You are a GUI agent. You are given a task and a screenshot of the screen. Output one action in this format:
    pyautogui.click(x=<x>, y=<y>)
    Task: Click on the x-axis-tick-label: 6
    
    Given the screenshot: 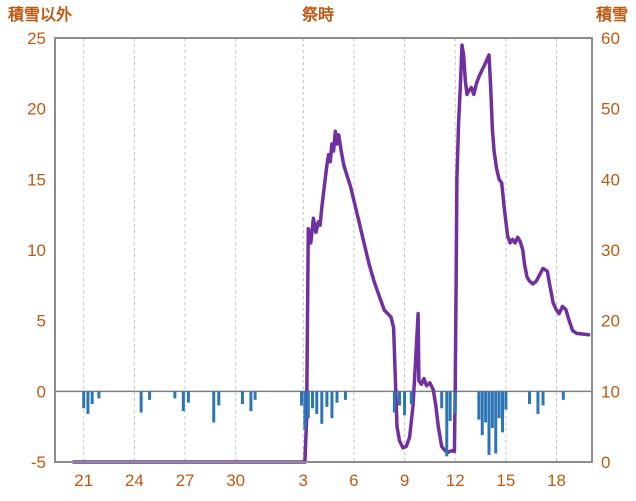 What is the action you would take?
    pyautogui.click(x=353, y=480)
    